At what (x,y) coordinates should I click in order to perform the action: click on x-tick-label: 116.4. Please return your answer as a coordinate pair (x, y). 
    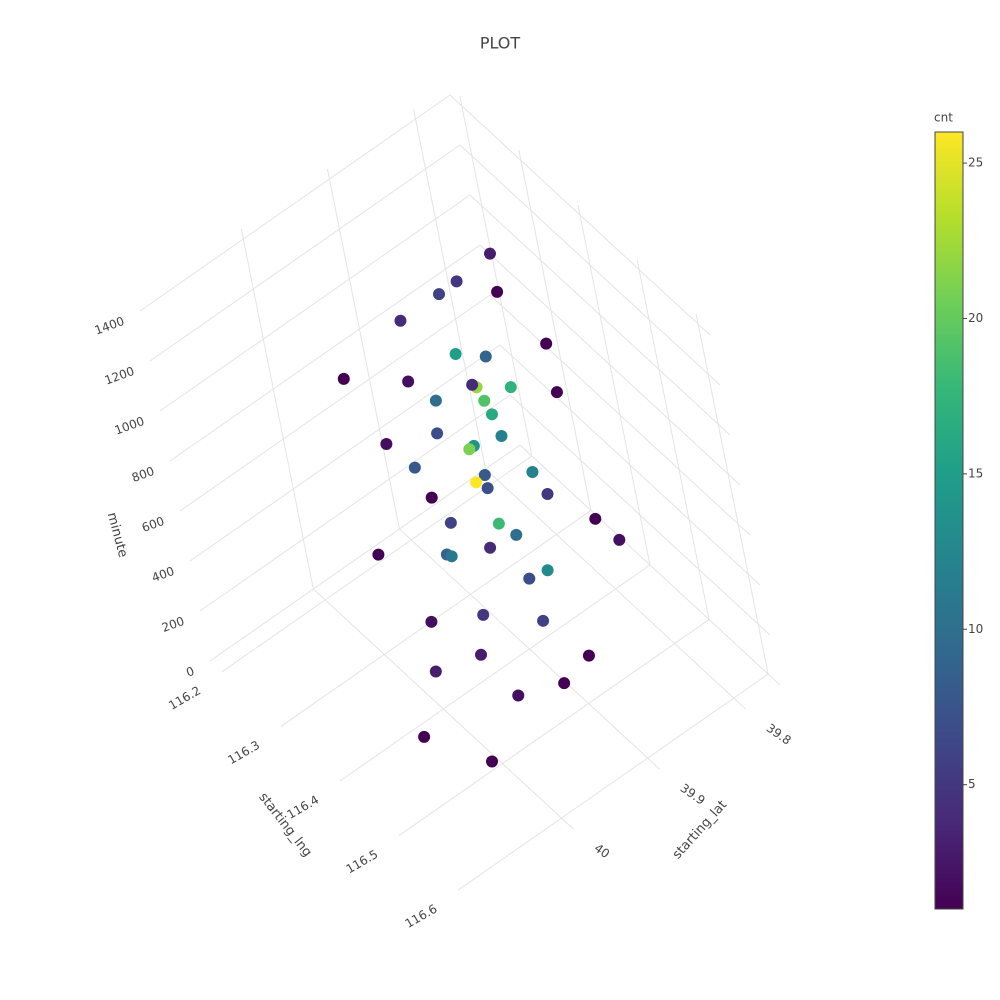
    Looking at the image, I should click on (302, 807).